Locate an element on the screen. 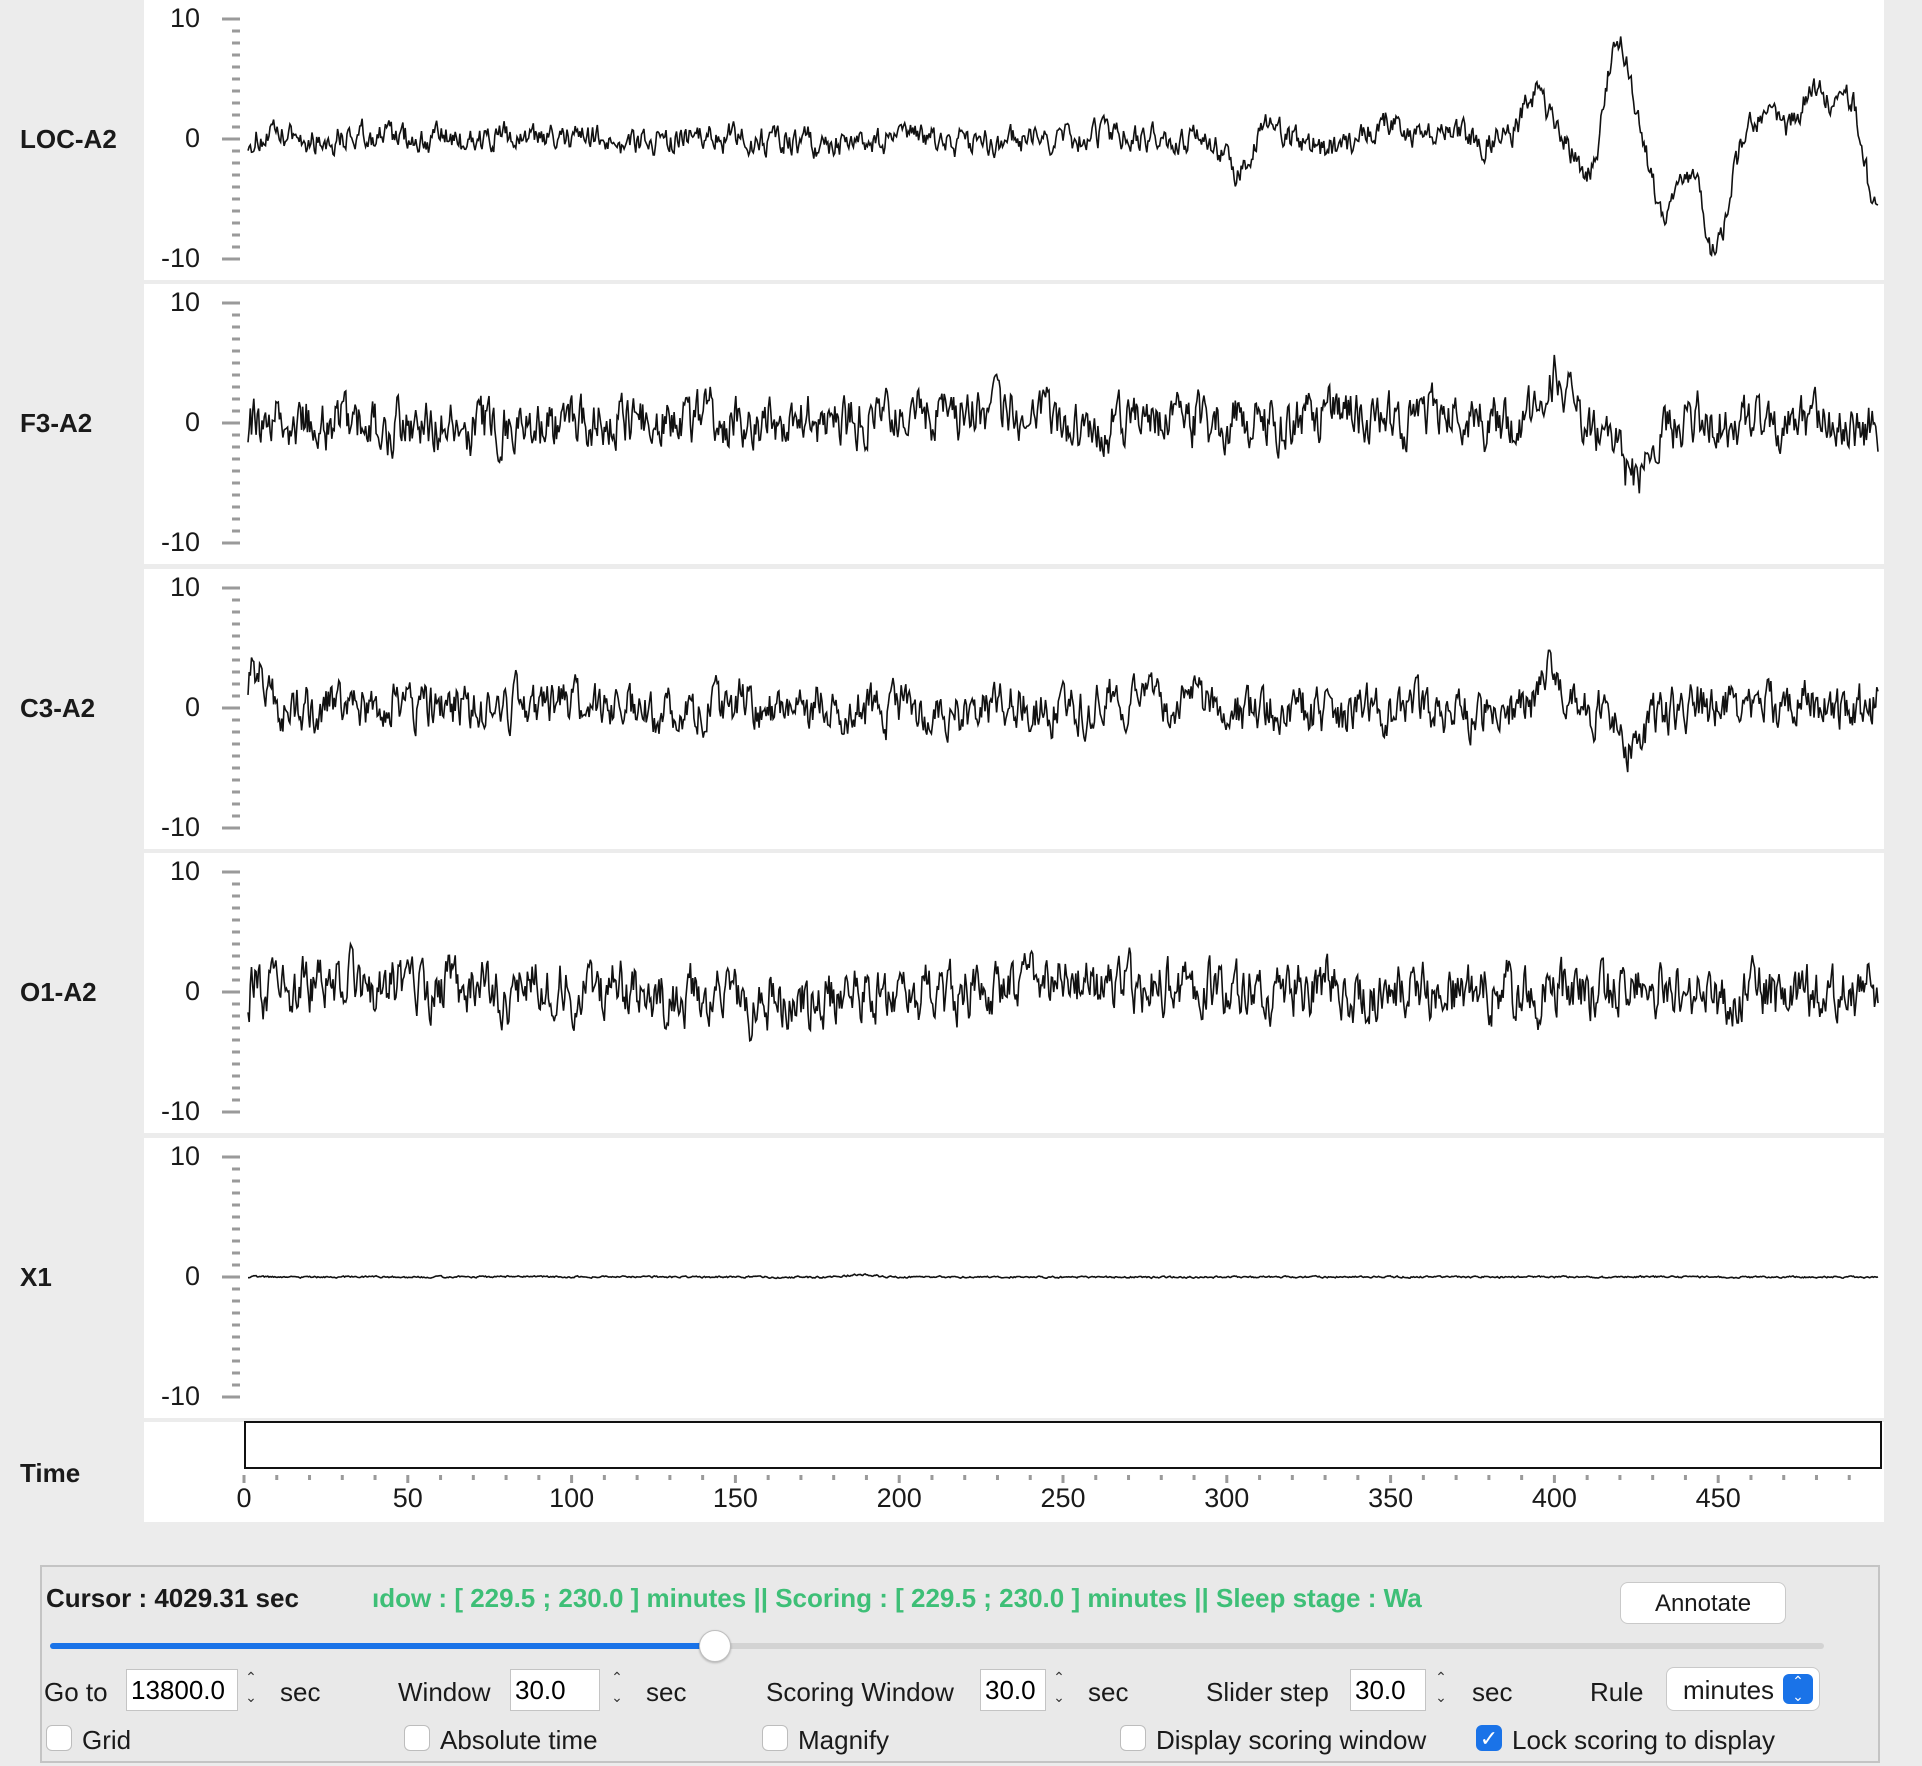  time-tick-label: 450 is located at coordinates (1718, 1498).